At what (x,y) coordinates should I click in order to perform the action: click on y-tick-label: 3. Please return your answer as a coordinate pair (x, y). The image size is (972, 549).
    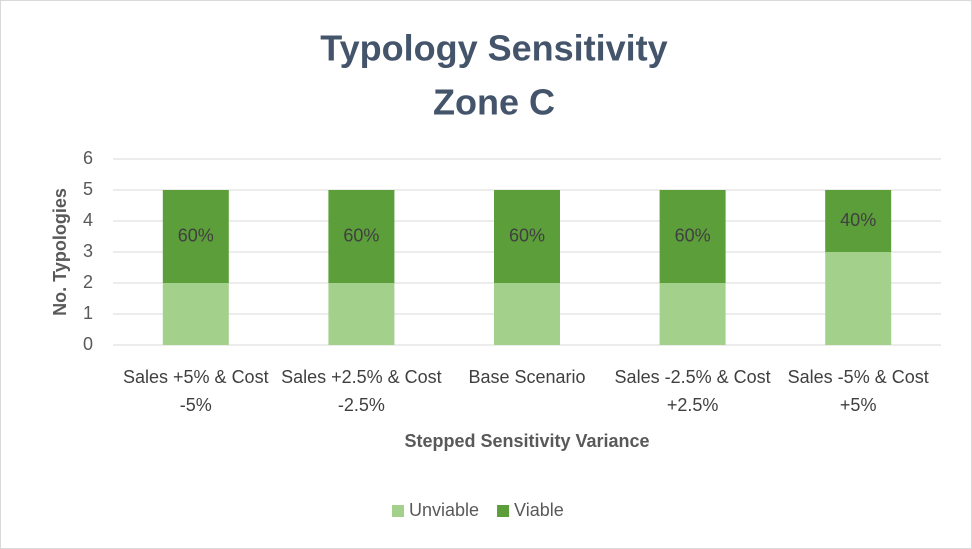
    Looking at the image, I should click on (88, 251).